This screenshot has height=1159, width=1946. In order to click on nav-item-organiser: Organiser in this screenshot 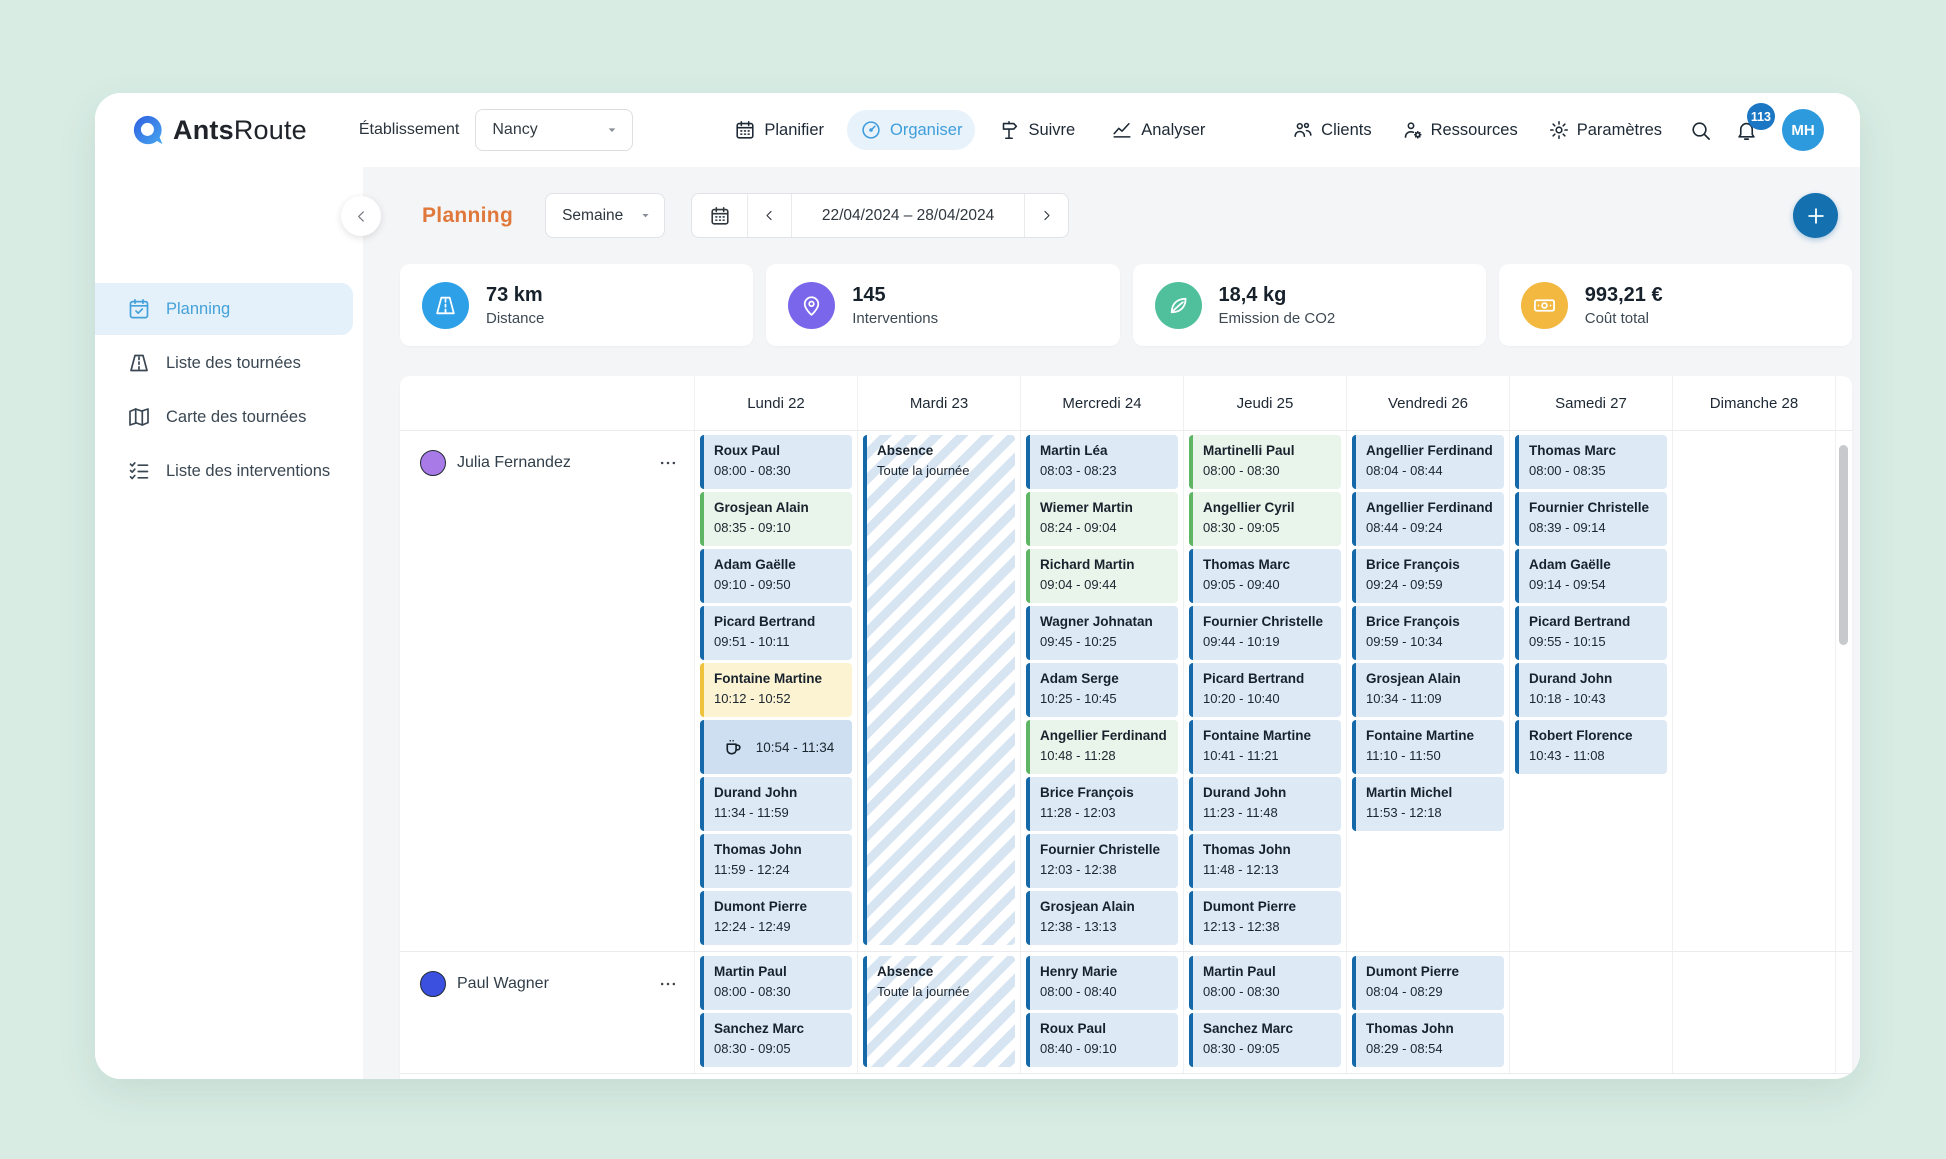, I will do `click(911, 130)`.